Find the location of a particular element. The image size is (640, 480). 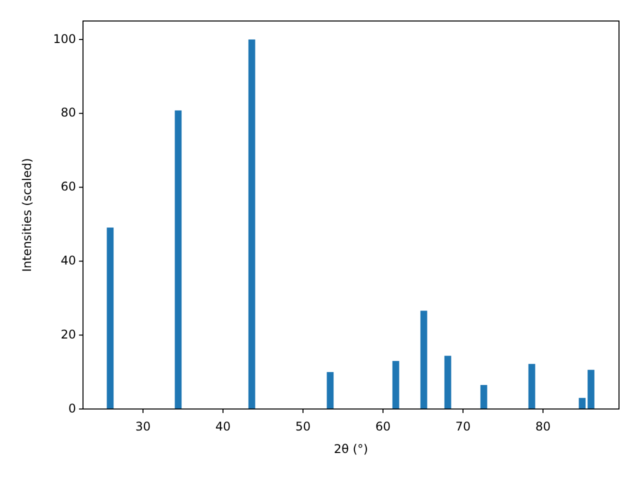

x-tick-label: 60 is located at coordinates (383, 426).